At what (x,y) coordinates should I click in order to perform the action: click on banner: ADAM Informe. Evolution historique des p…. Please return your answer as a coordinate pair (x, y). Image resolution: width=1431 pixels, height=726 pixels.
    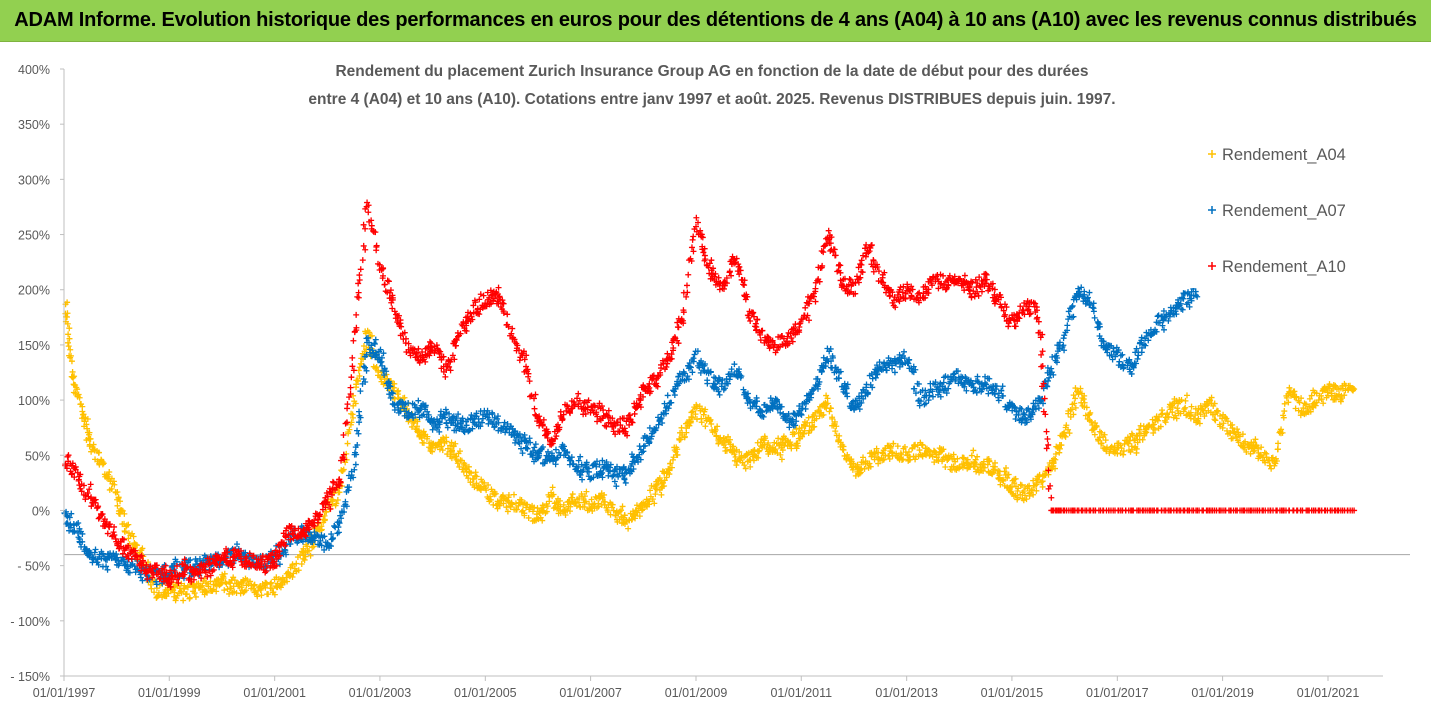
    Looking at the image, I should click on (715, 21).